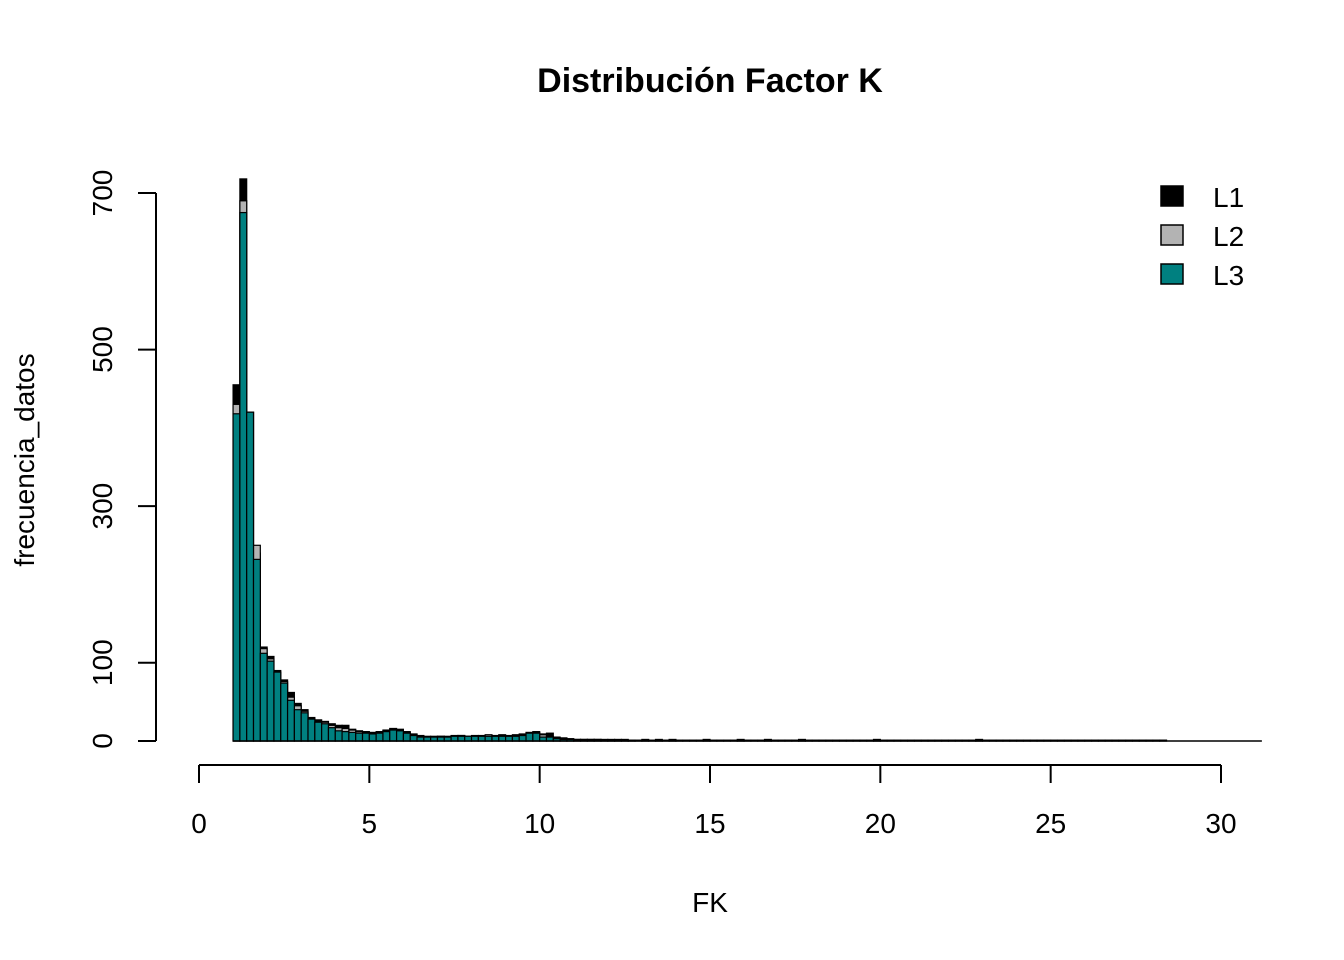  Describe the element at coordinates (24, 459) in the screenshot. I see `y-axis-label: frecuencia_datos` at that location.